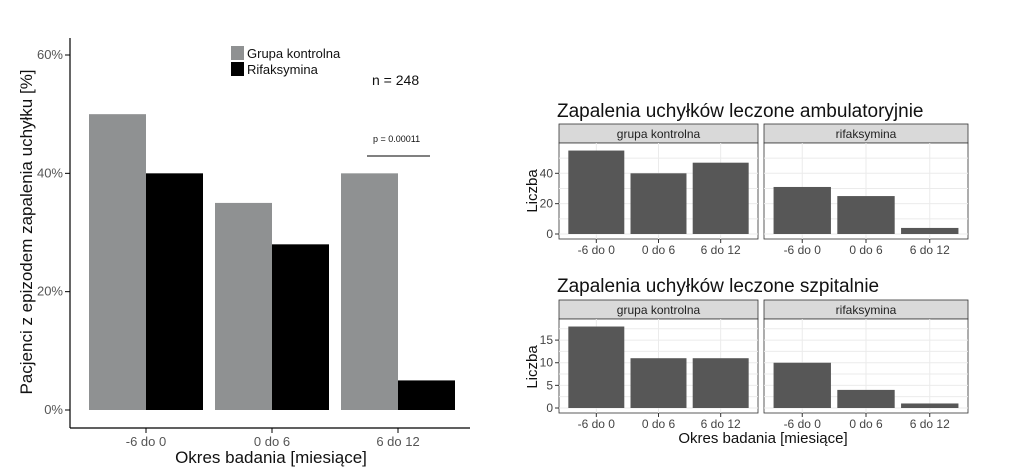 This screenshot has height=476, width=1024. I want to click on p-value-annotation: p = 0.00011, so click(396, 139).